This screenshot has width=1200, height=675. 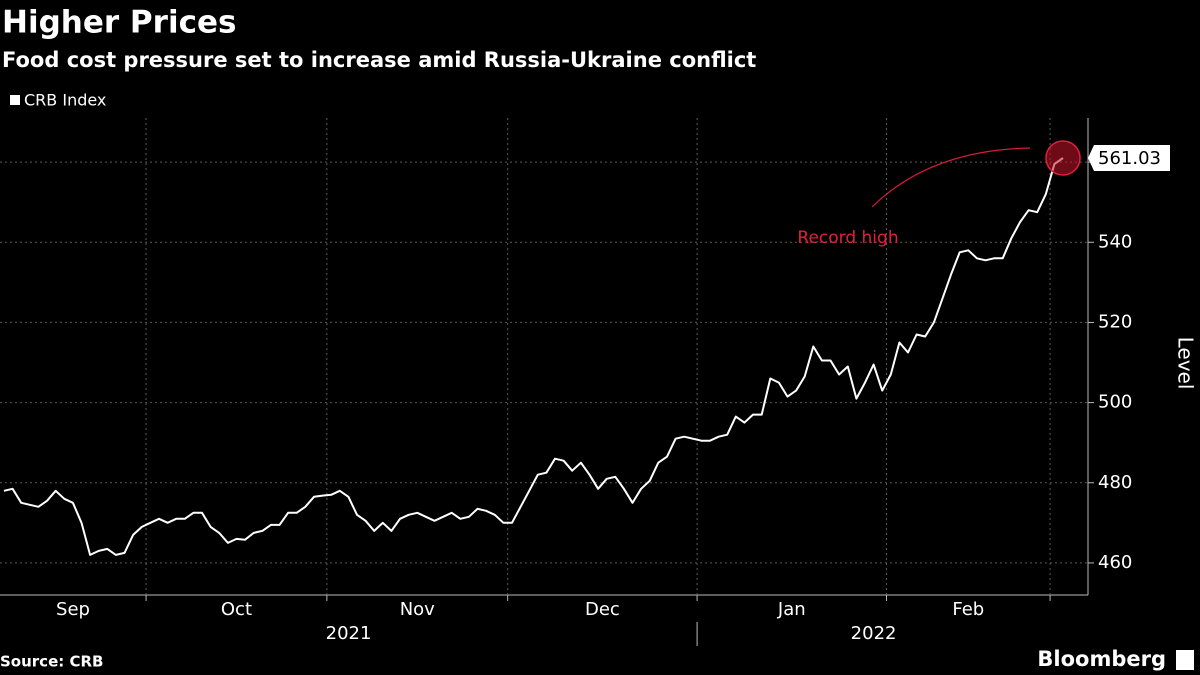 I want to click on annotation: Record high, so click(x=847, y=238).